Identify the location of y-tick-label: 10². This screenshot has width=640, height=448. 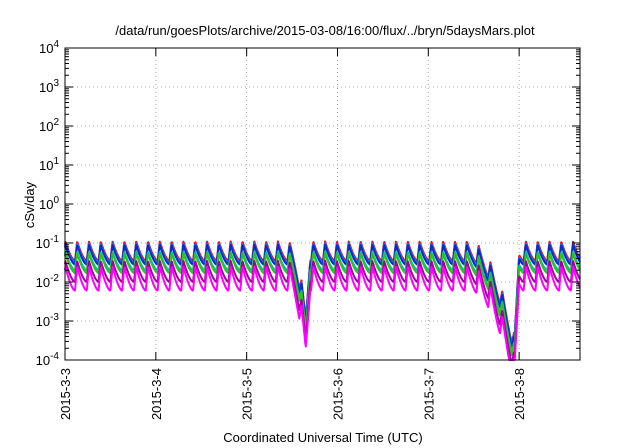
(49, 125).